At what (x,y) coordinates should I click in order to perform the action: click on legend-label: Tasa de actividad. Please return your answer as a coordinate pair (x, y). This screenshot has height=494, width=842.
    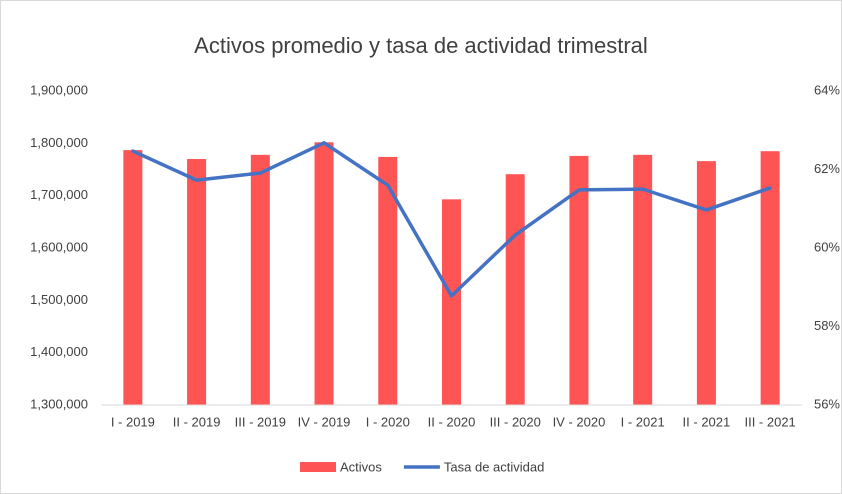
    Looking at the image, I should click on (494, 466).